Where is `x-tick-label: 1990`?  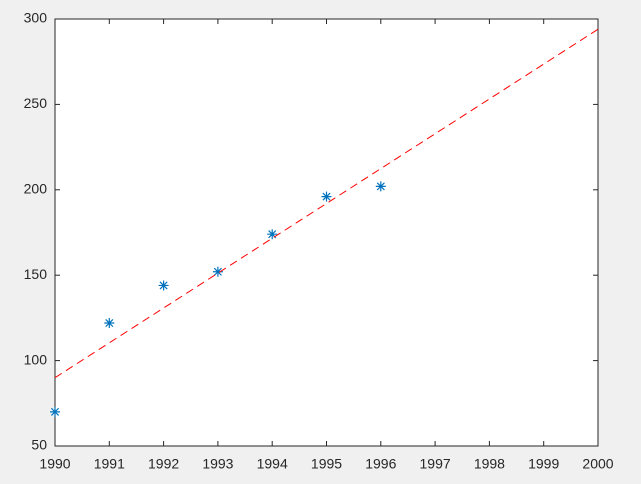 x-tick-label: 1990 is located at coordinates (54, 464).